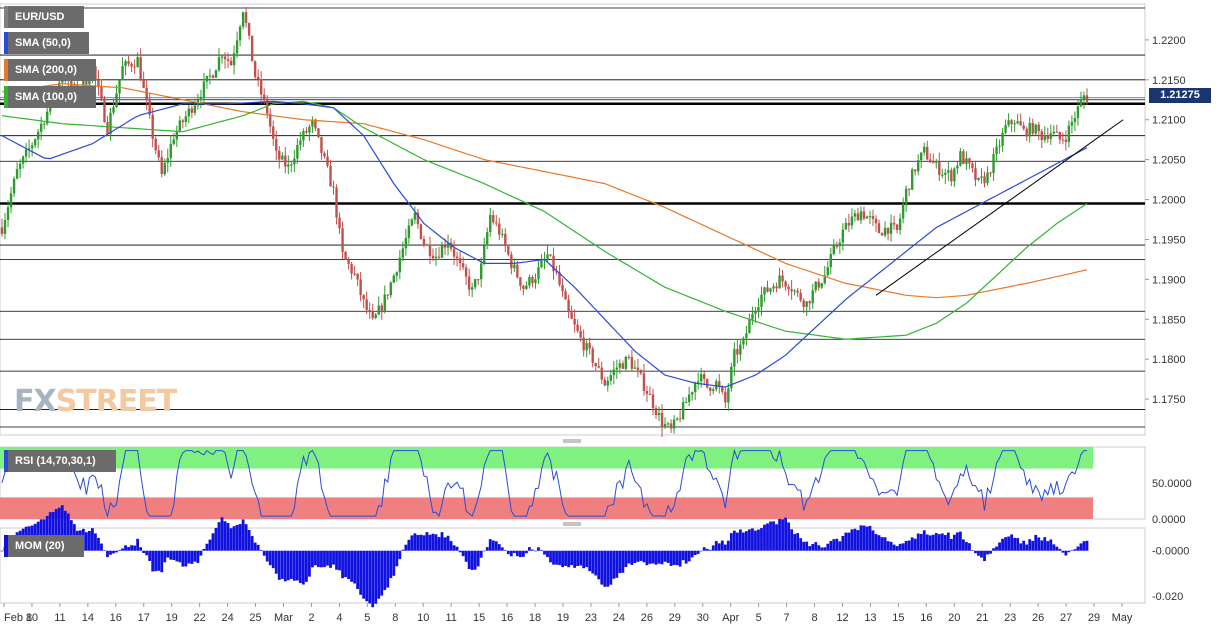 The width and height of the screenshot is (1218, 630). Describe the element at coordinates (814, 618) in the screenshot. I see `x-tick-label: 8` at that location.